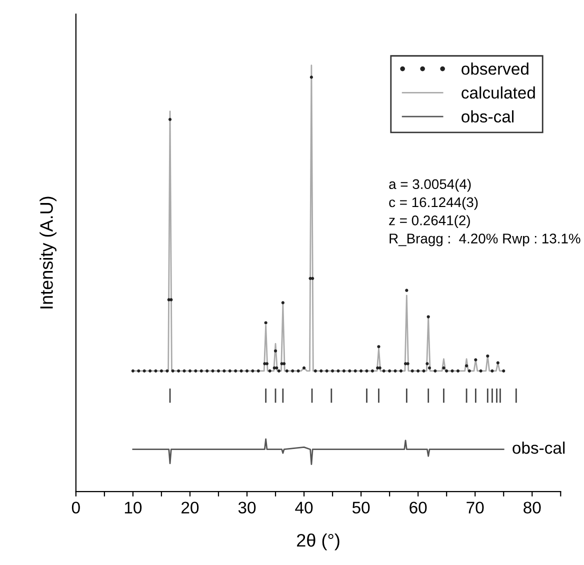 This screenshot has width=584, height=565. I want to click on x-tick-label: 0, so click(76, 508).